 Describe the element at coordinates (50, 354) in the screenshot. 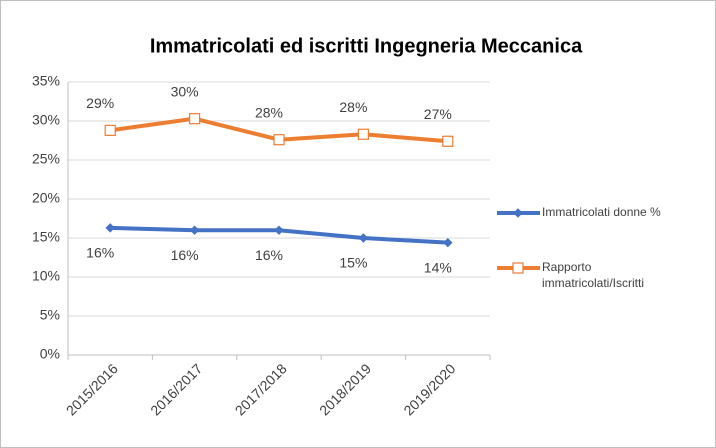

I see `y-tick-label: 0%` at that location.